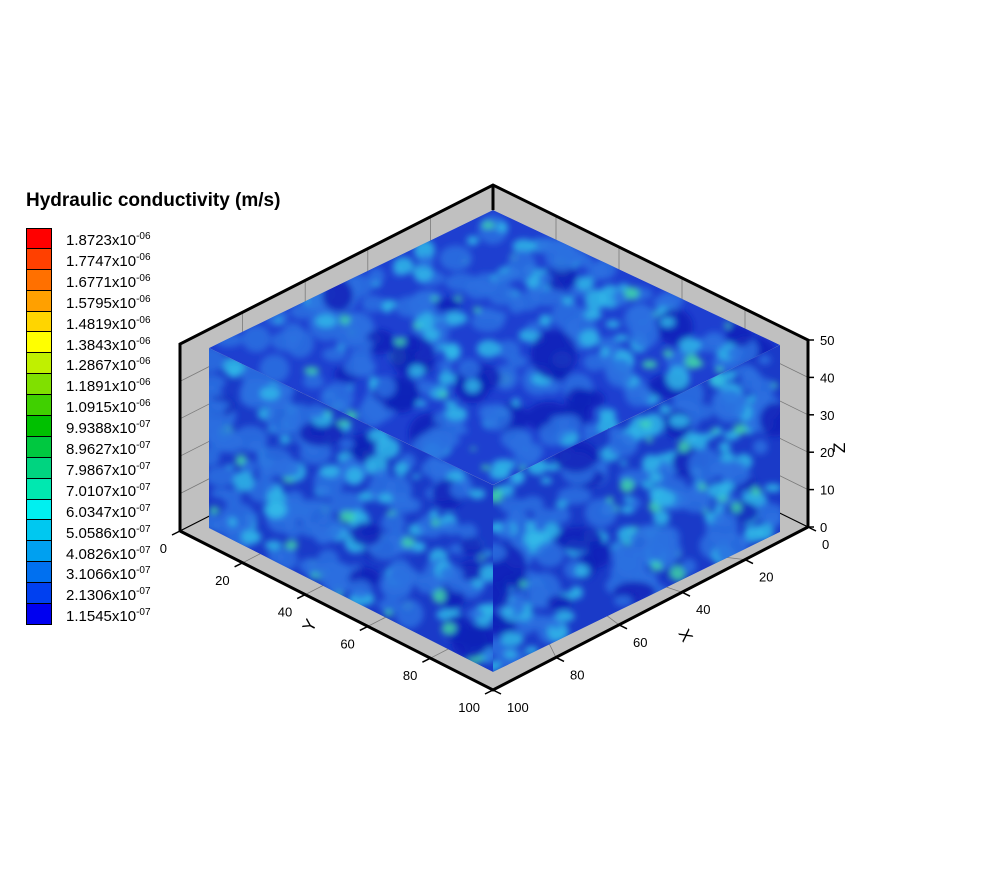 This screenshot has height=878, width=988. I want to click on legend-level-value: 1.4819x10, so click(101, 324).